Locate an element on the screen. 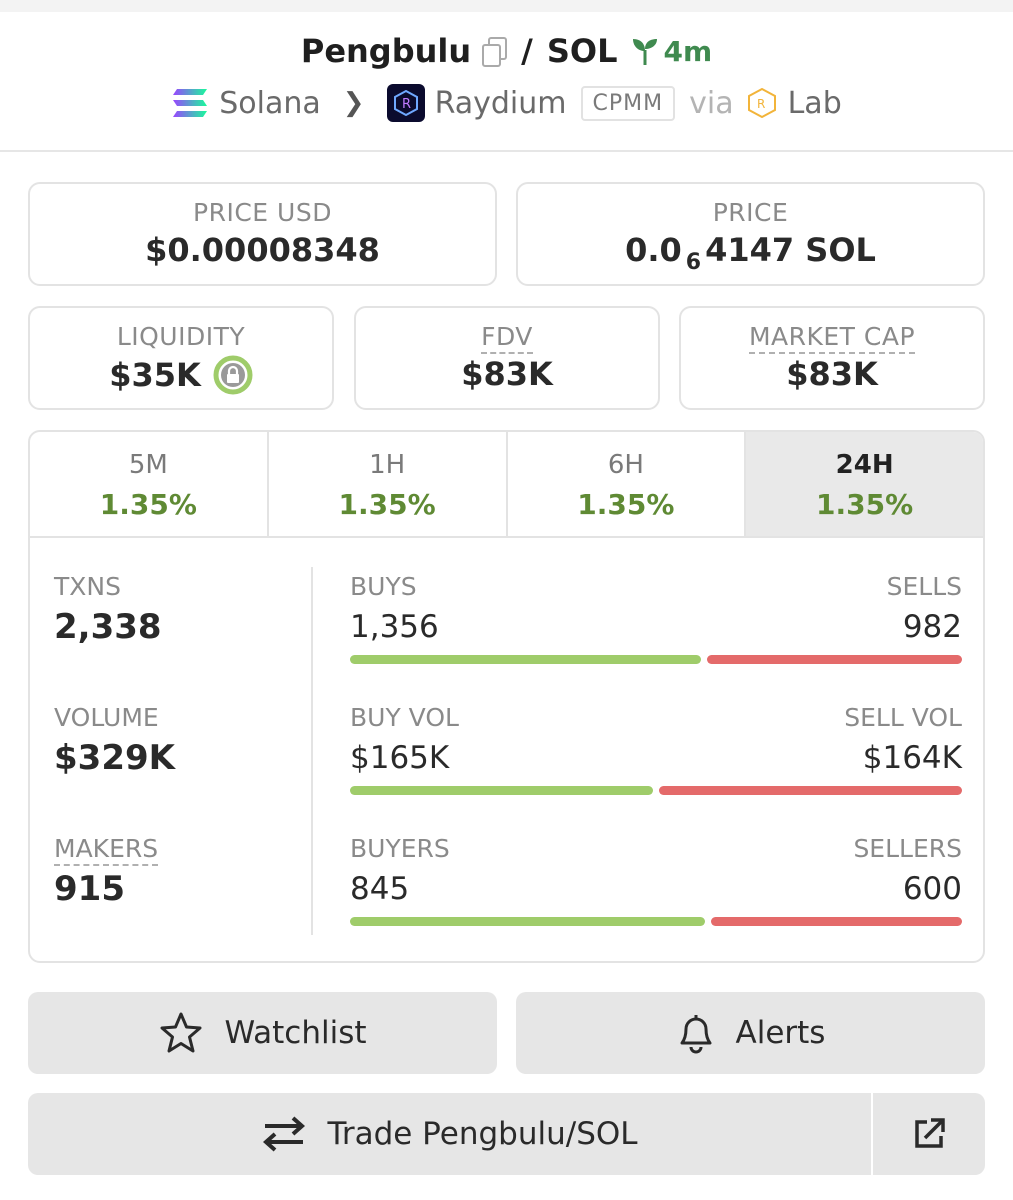 This screenshot has height=1200, width=1013. market-cap-label: MARKET CAP is located at coordinates (832, 338).